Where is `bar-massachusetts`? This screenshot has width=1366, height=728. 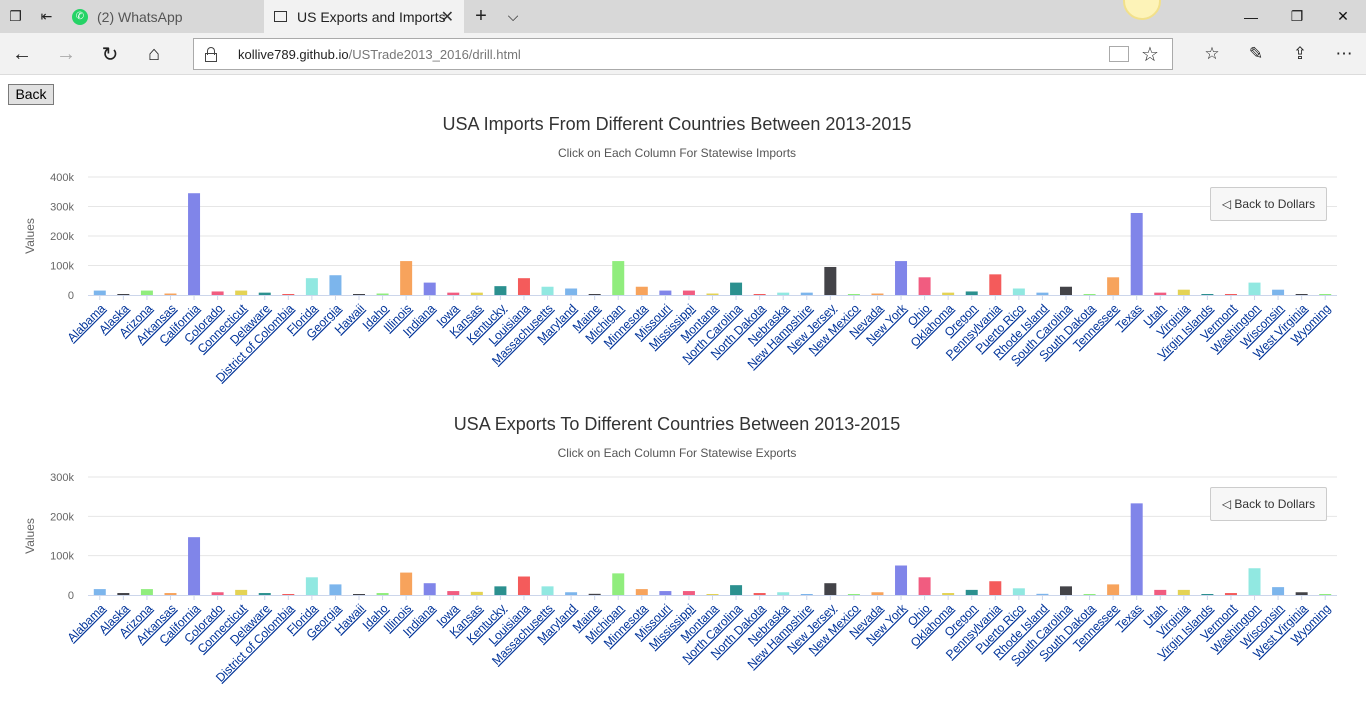 bar-massachusetts is located at coordinates (547, 590).